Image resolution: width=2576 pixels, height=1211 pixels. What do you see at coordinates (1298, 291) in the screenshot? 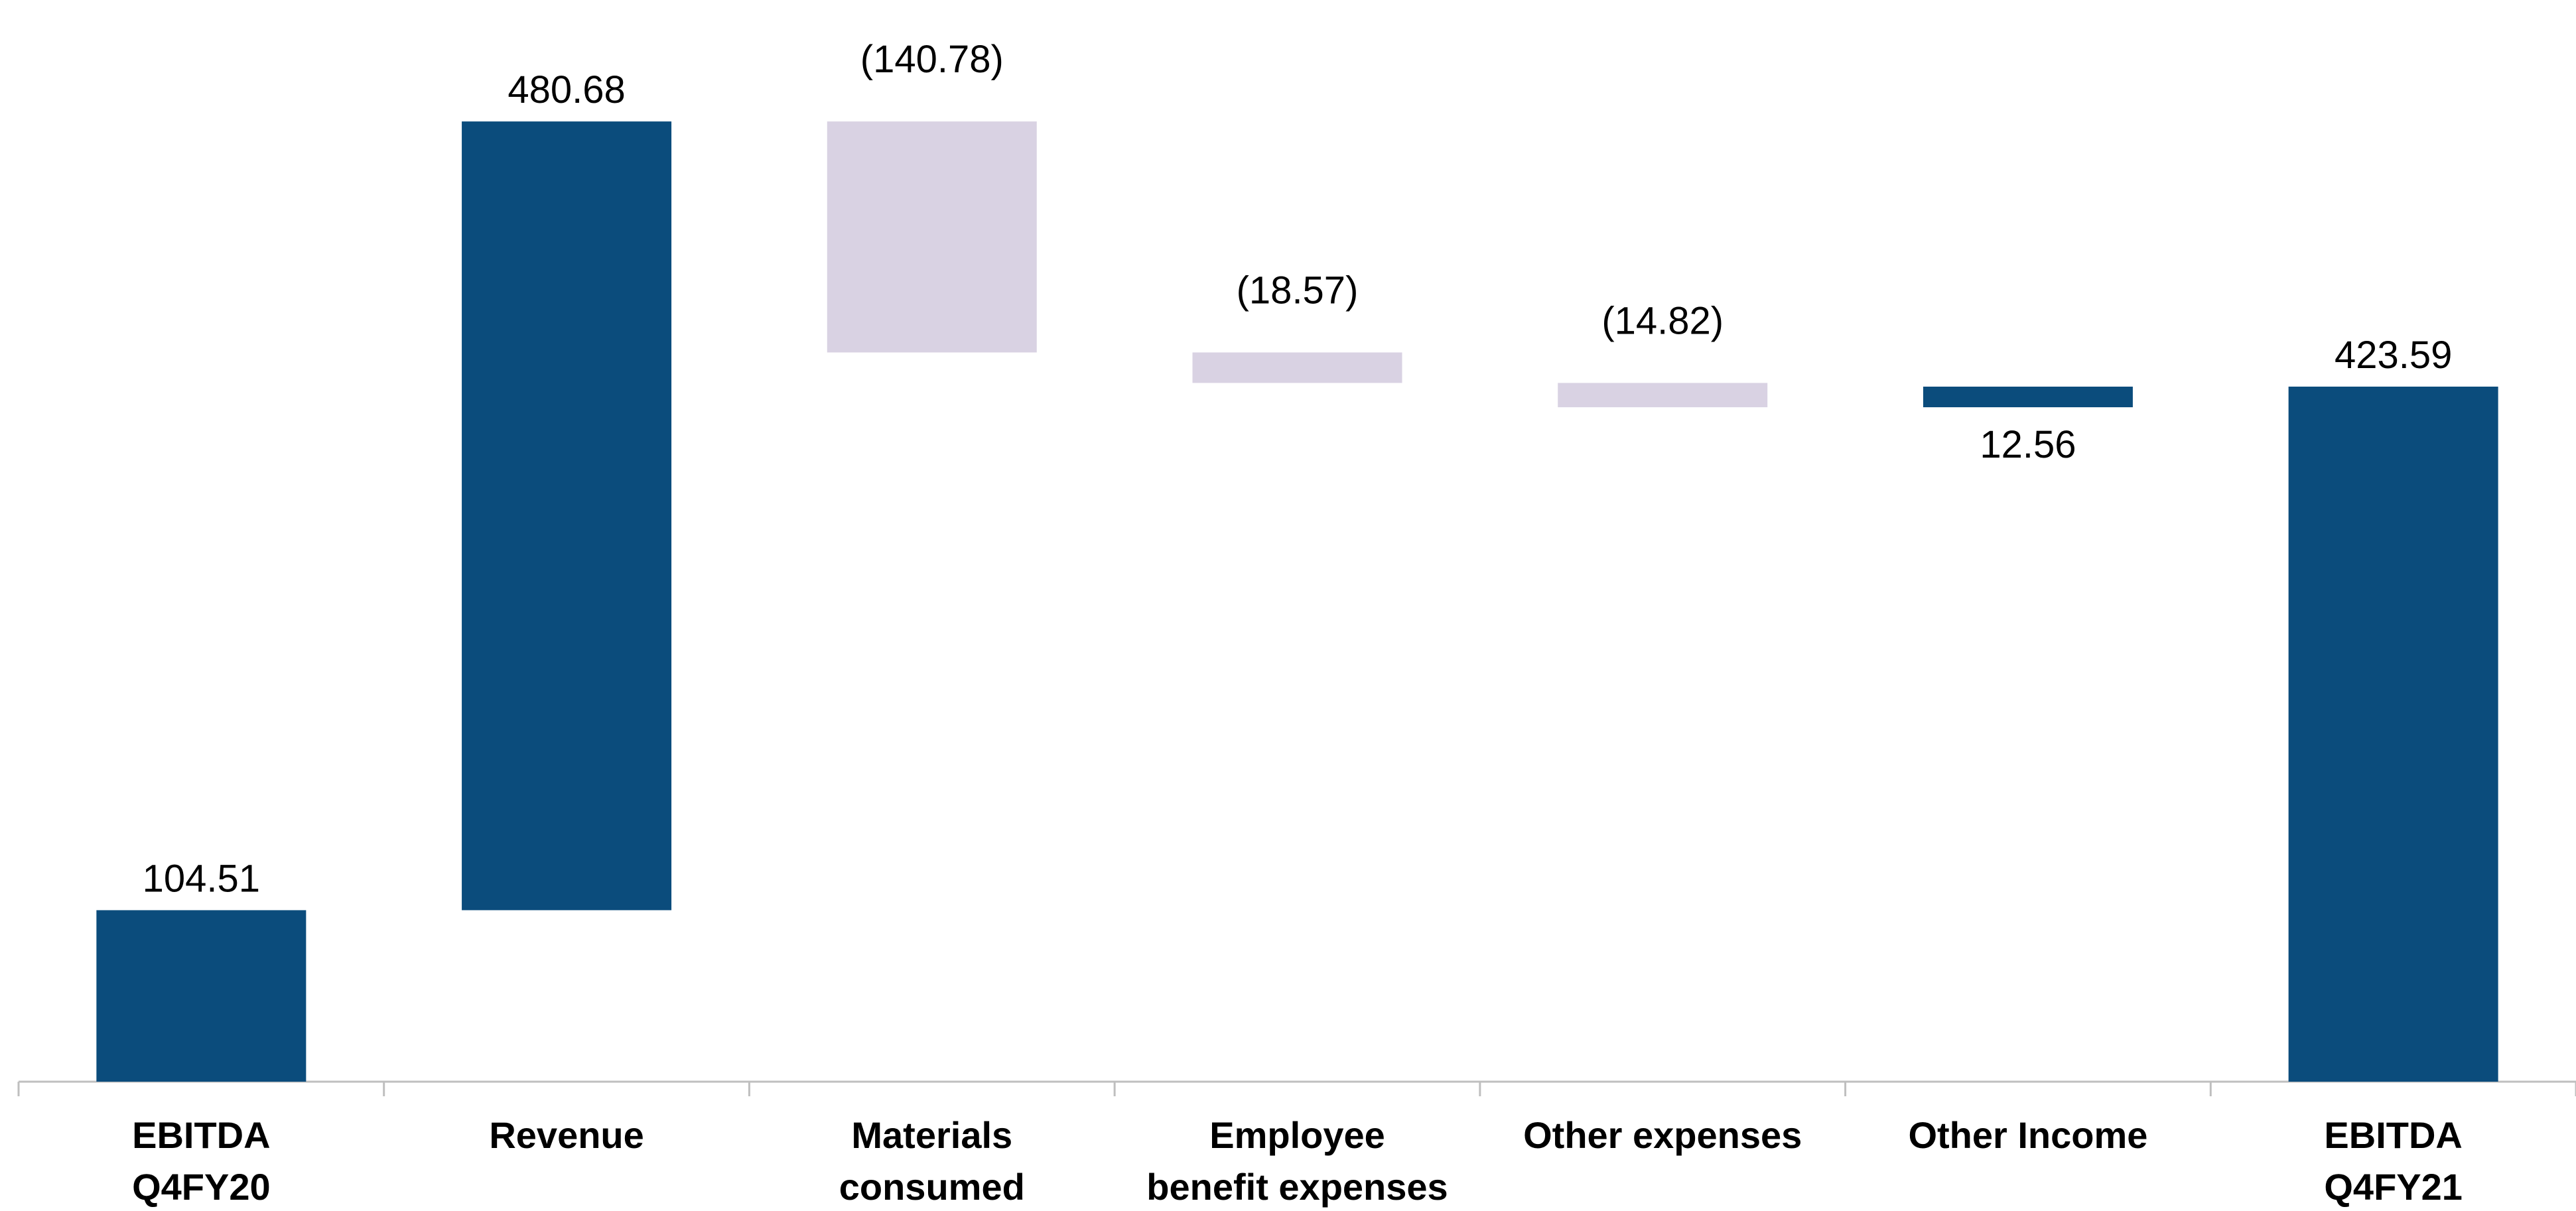
I see `value-label: (18.57)` at bounding box center [1298, 291].